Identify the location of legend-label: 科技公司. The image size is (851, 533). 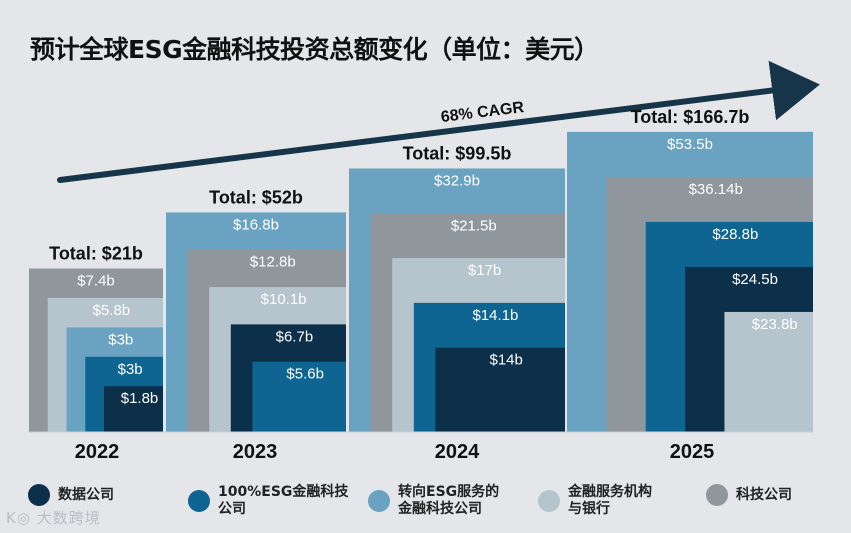
(764, 494).